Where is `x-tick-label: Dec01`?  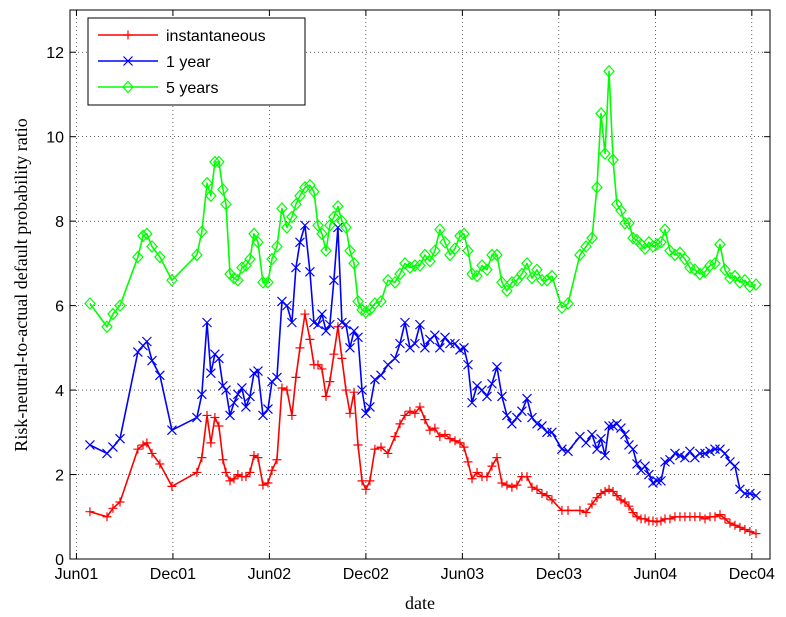 x-tick-label: Dec01 is located at coordinates (173, 574).